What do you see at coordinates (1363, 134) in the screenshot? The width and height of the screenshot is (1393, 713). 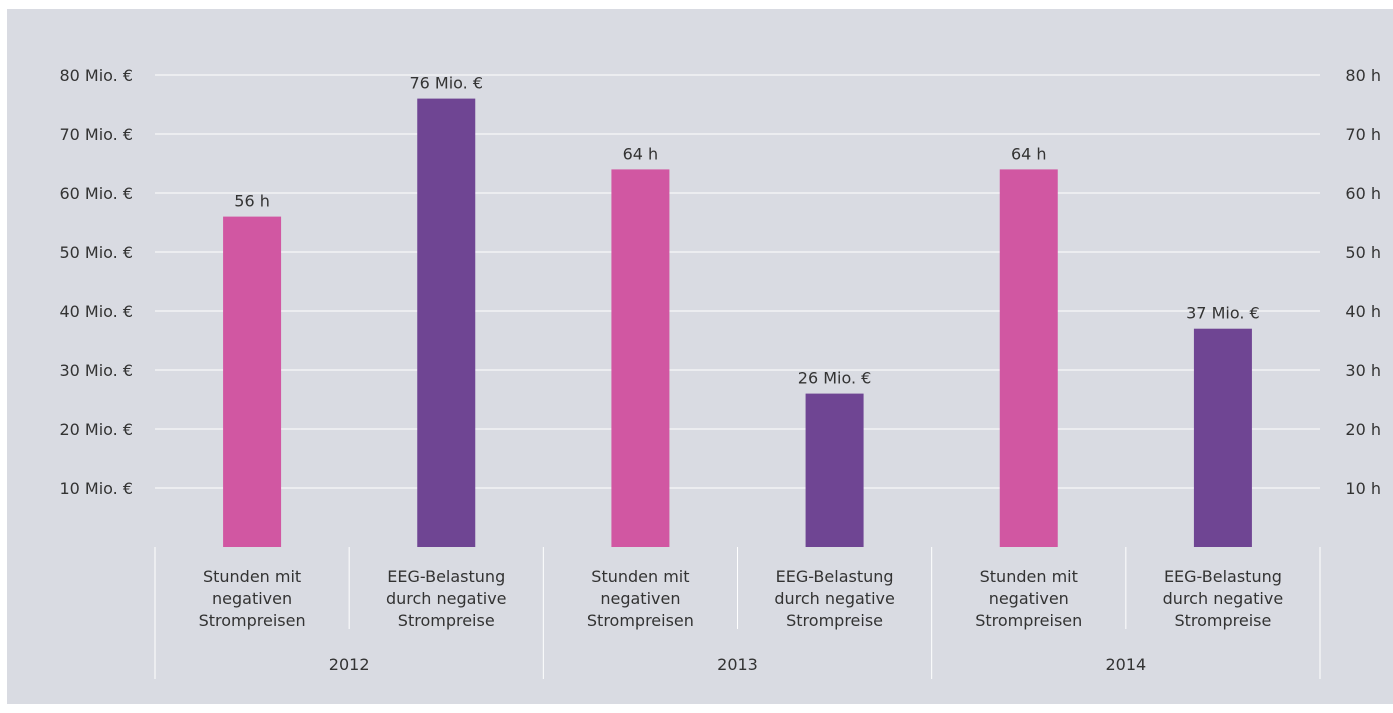 I see `right-axis-tick: 70 h` at bounding box center [1363, 134].